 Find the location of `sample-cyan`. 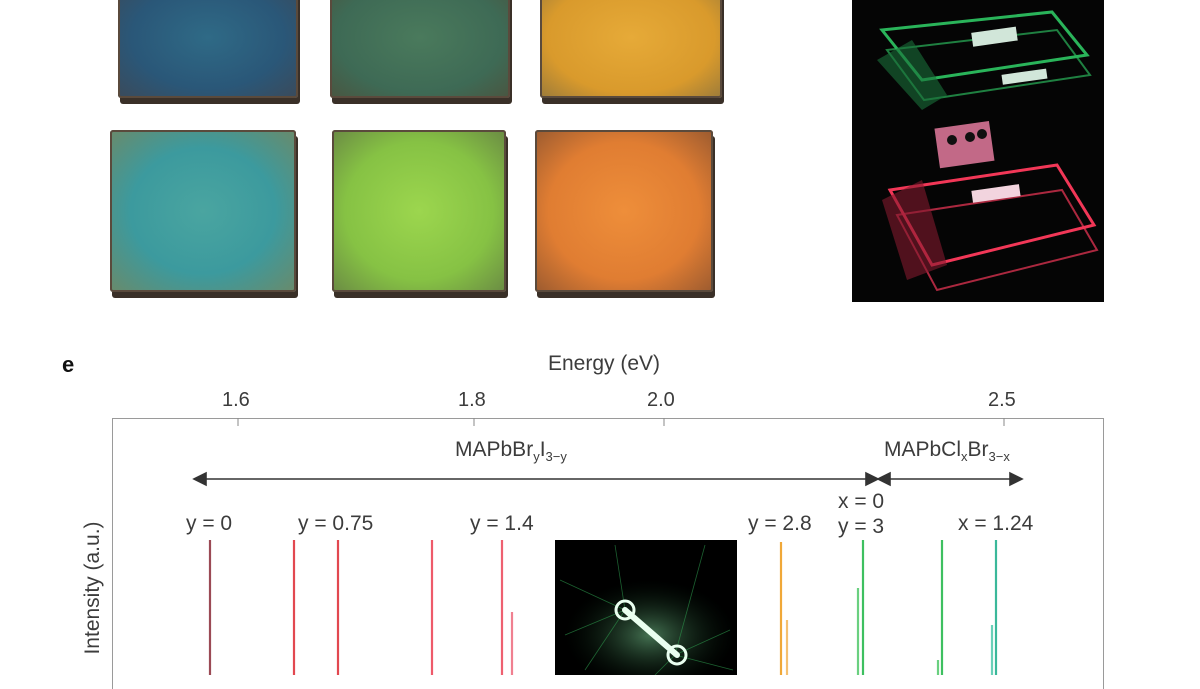

sample-cyan is located at coordinates (203, 211).